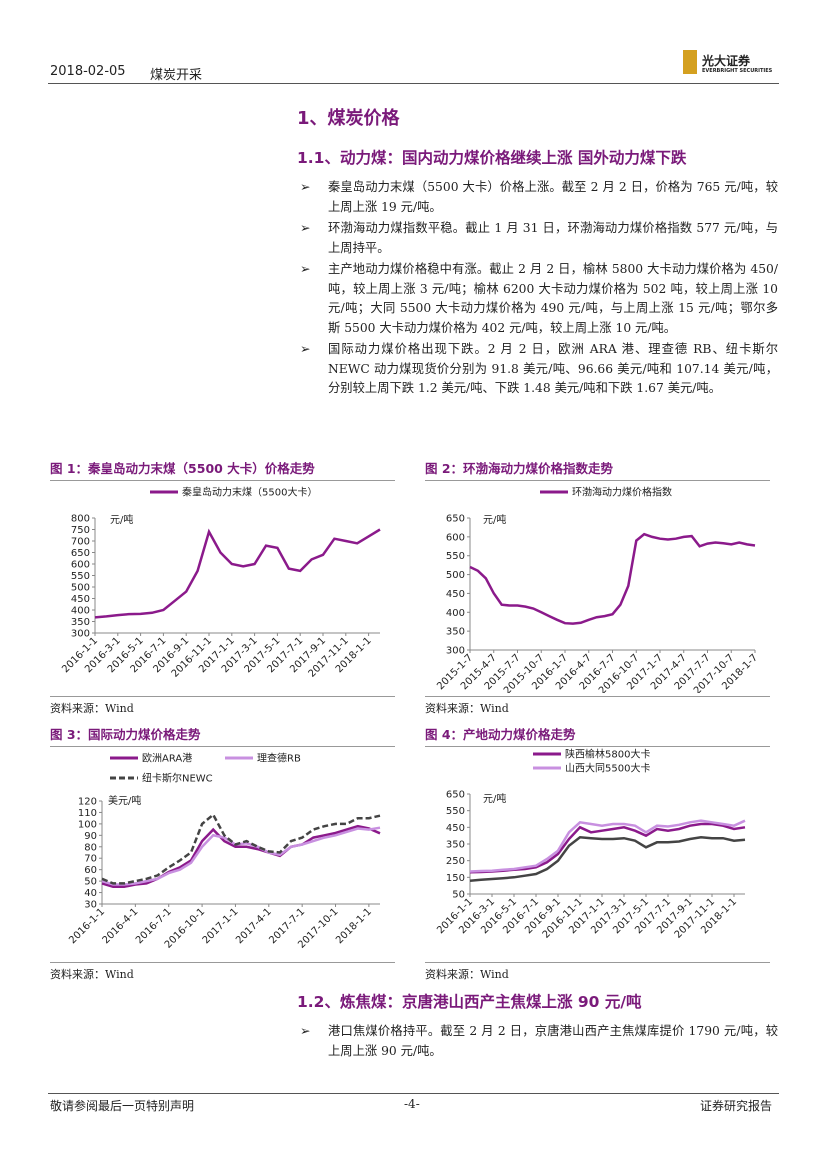 This screenshot has height=1169, width=827. What do you see at coordinates (87, 813) in the screenshot?
I see `y-tick-label: 110` at bounding box center [87, 813].